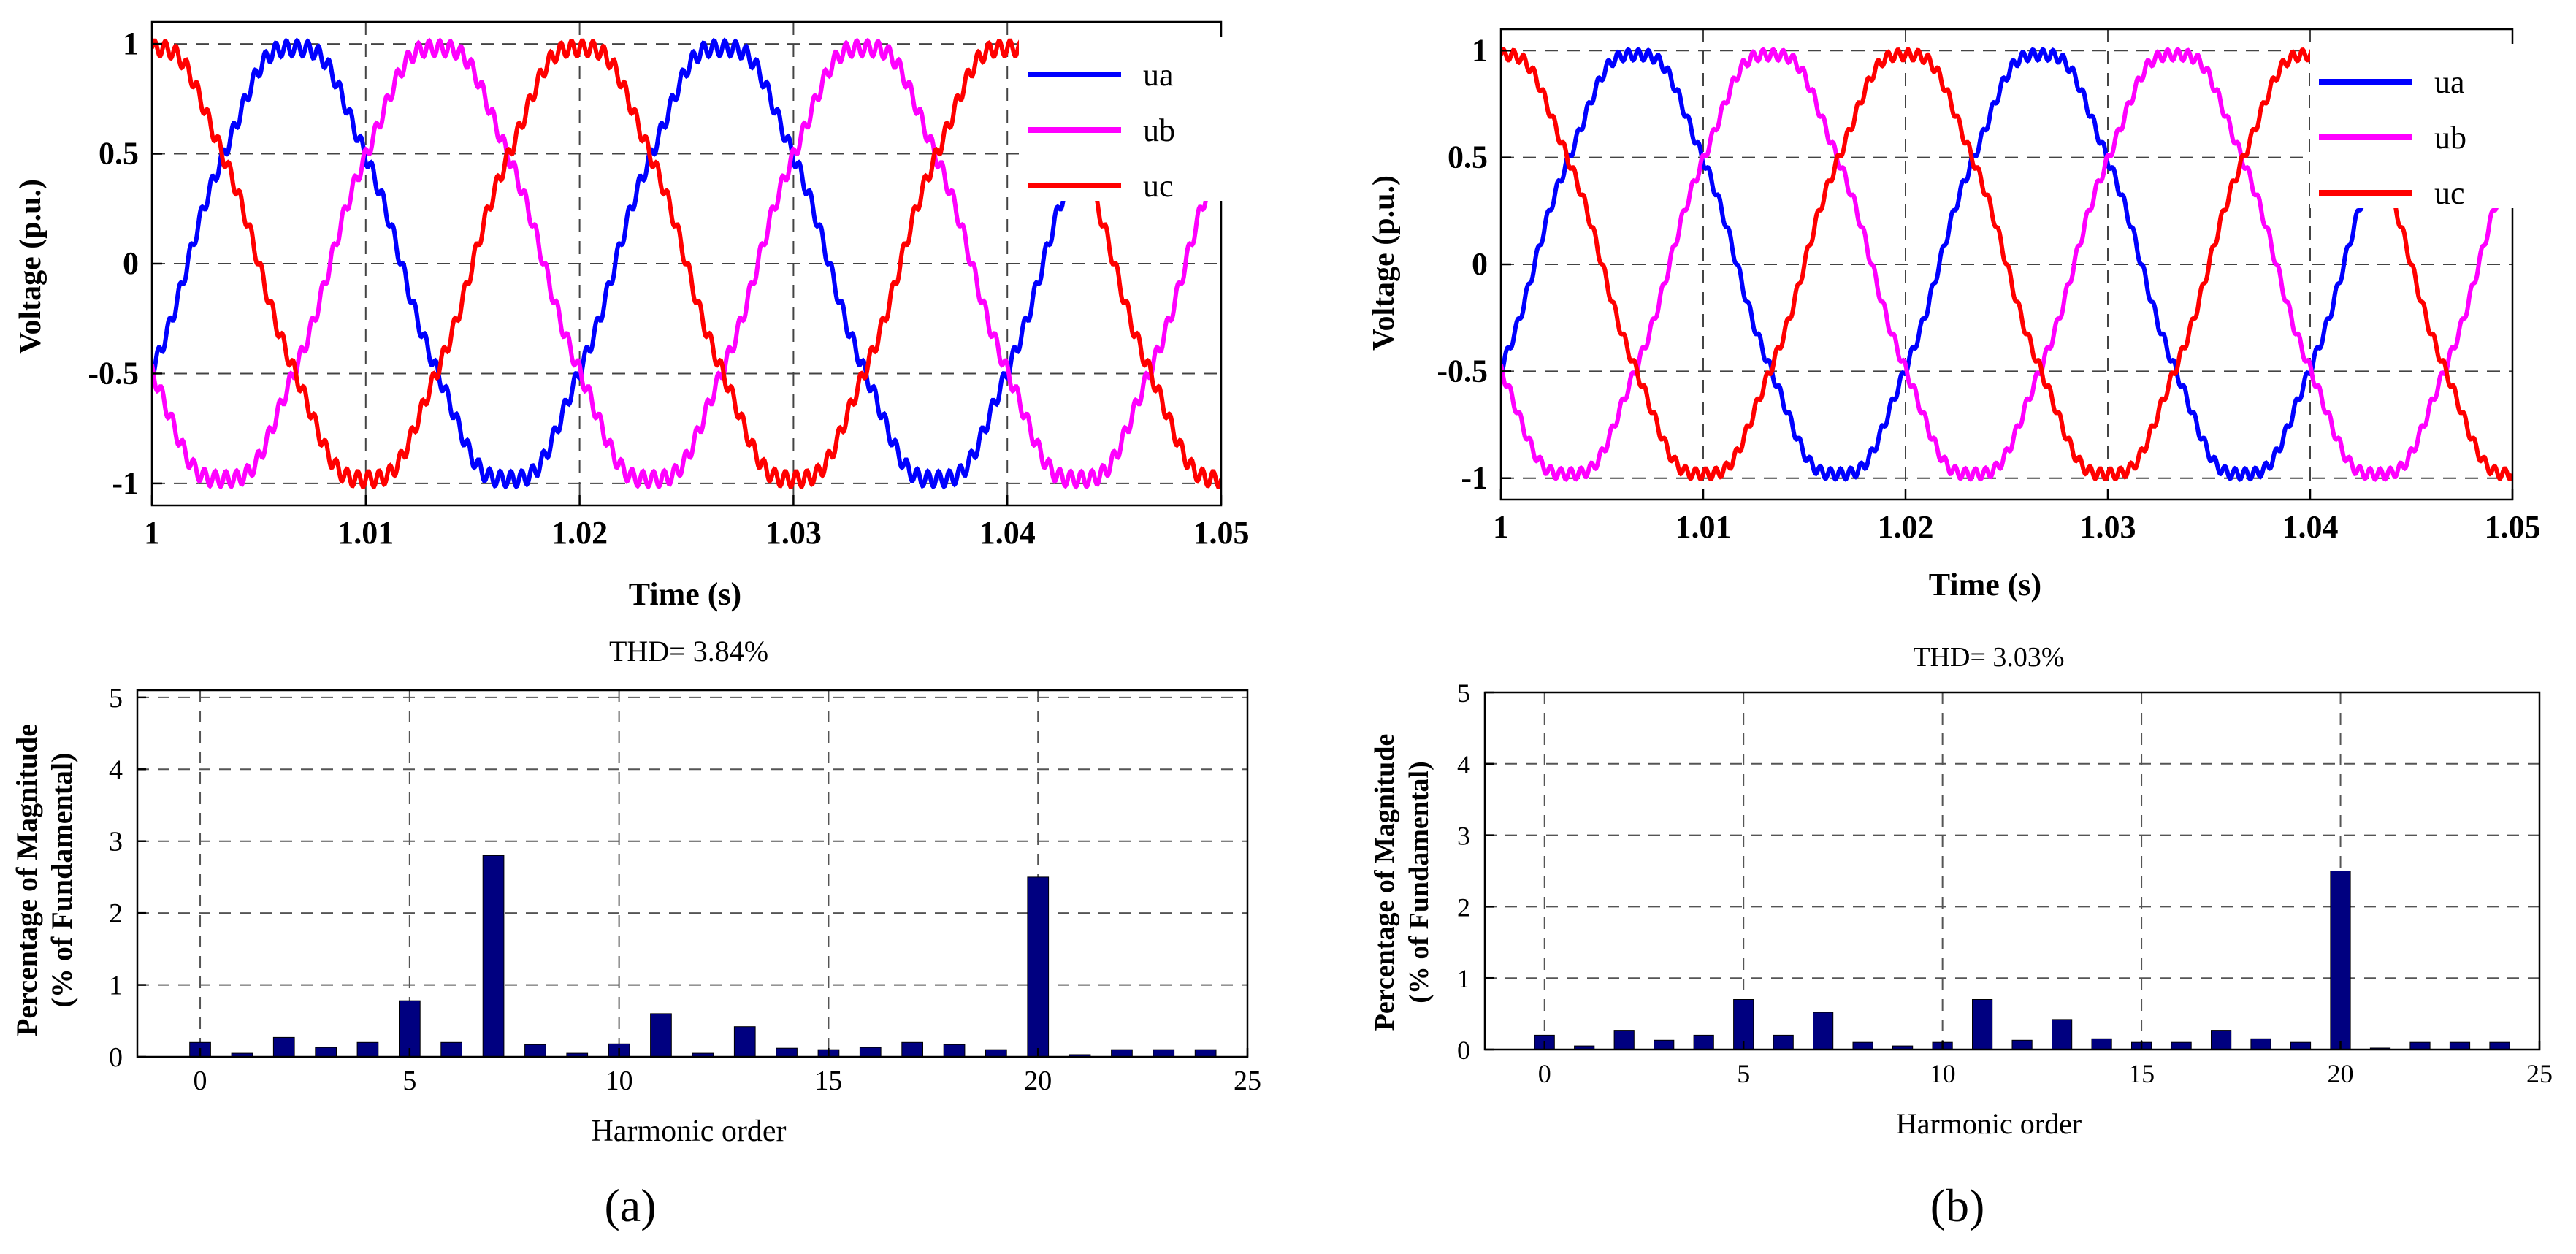  Describe the element at coordinates (1384, 263) in the screenshot. I see `panel-b-voltage-ylabel: Voltage (p.u.)` at that location.